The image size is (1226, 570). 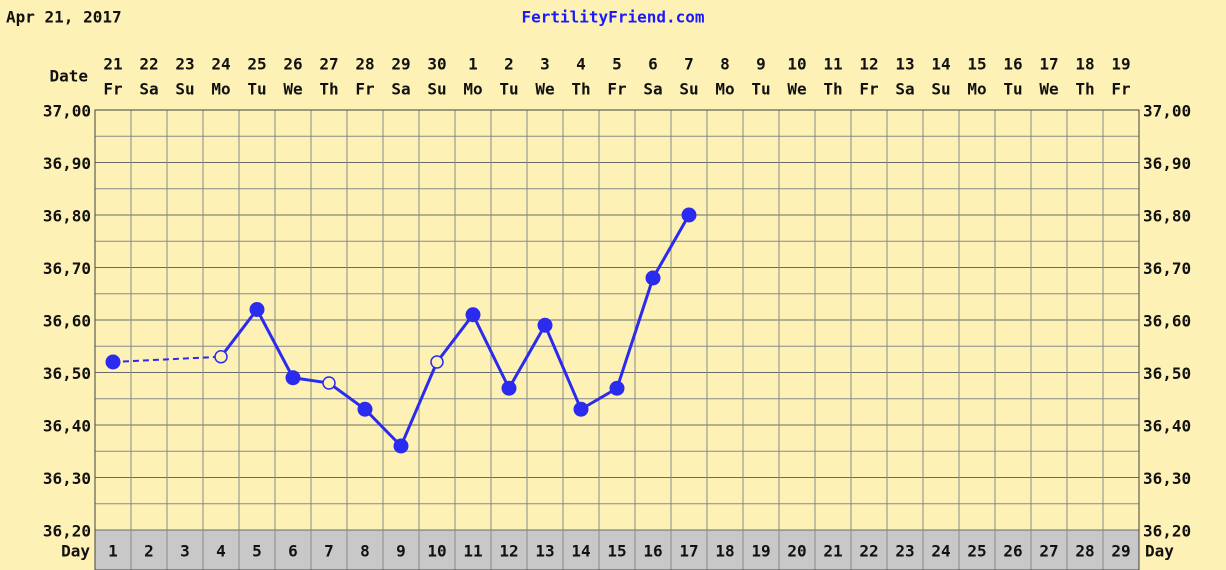 What do you see at coordinates (67, 111) in the screenshot?
I see `y-tick-label: 37,00` at bounding box center [67, 111].